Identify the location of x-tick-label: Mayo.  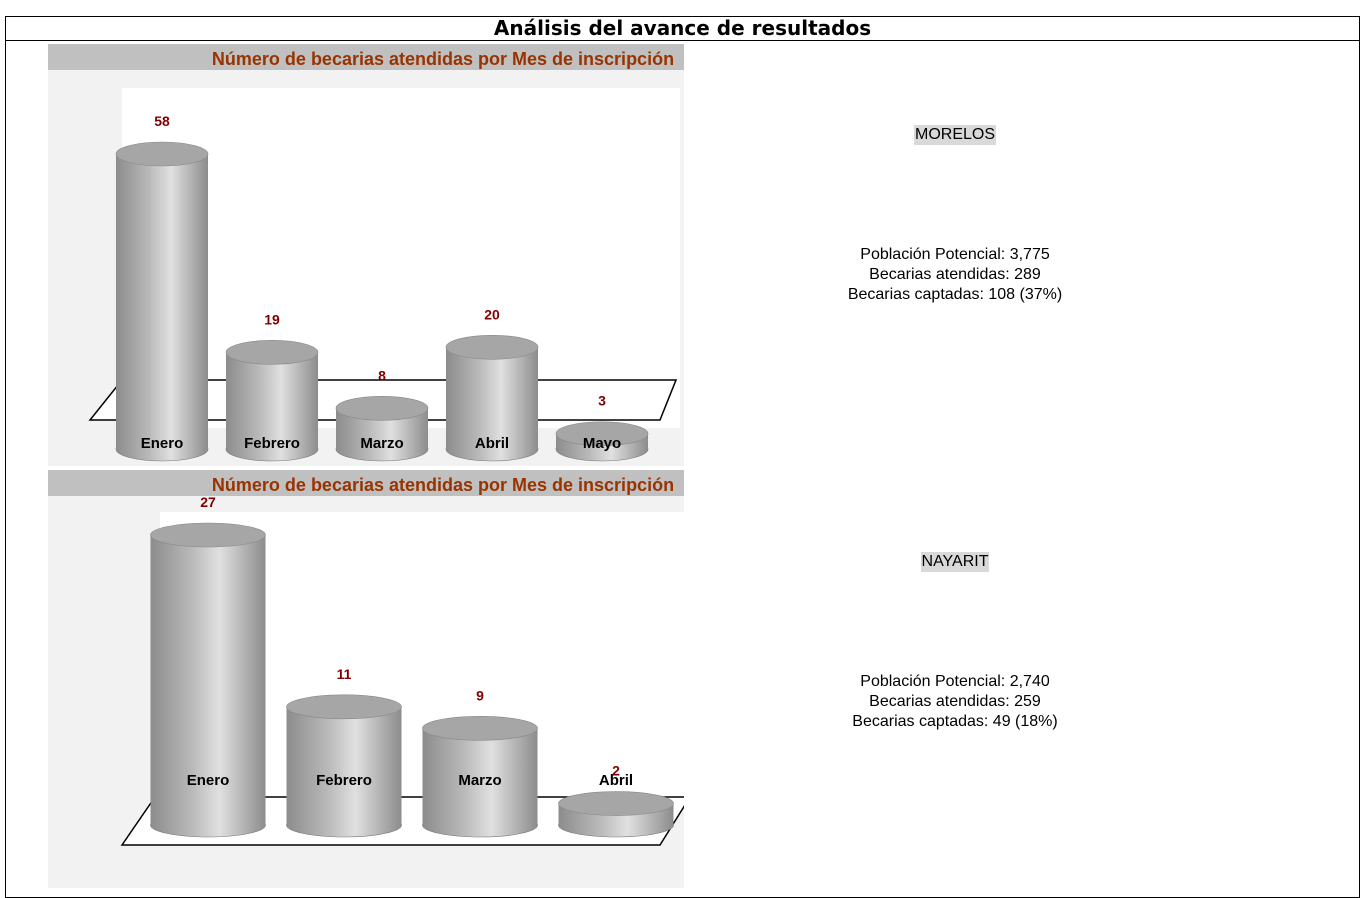
(602, 443).